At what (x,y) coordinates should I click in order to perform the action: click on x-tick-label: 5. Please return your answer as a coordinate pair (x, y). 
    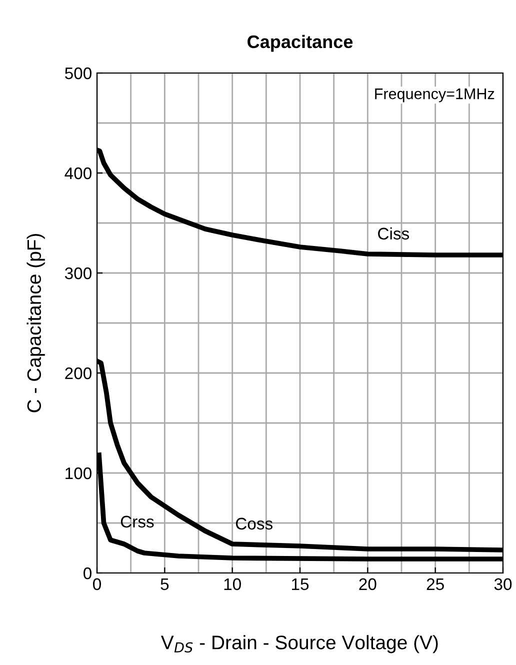
    Looking at the image, I should click on (164, 584).